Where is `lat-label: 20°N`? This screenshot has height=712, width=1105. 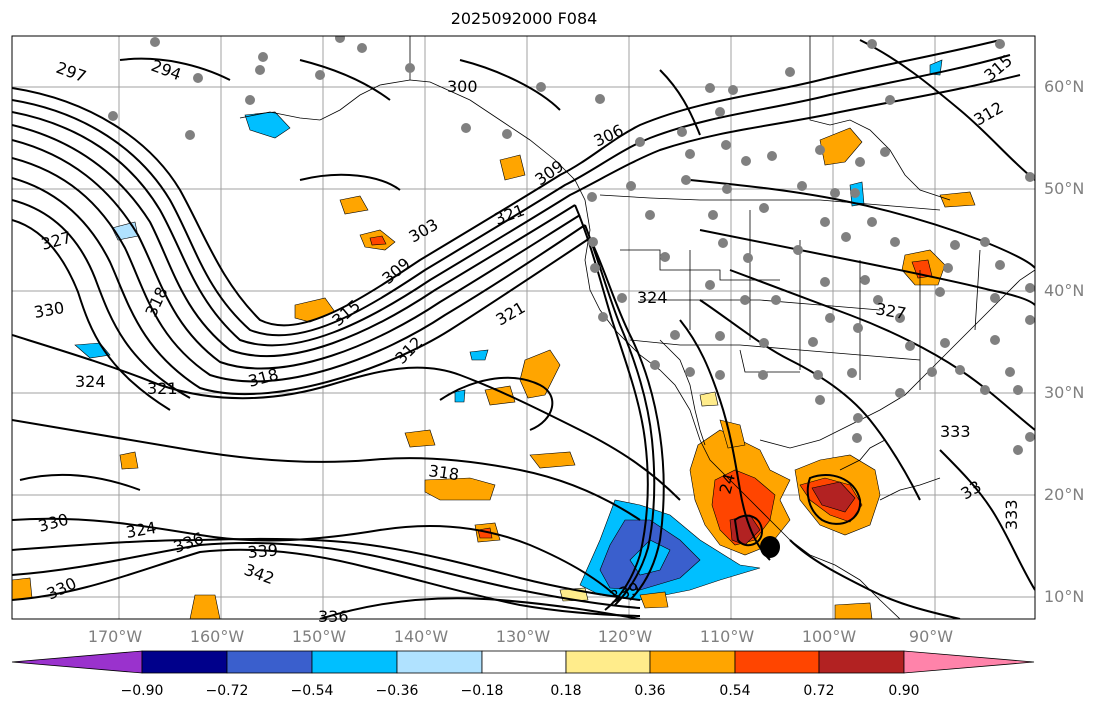 lat-label: 20°N is located at coordinates (1064, 494).